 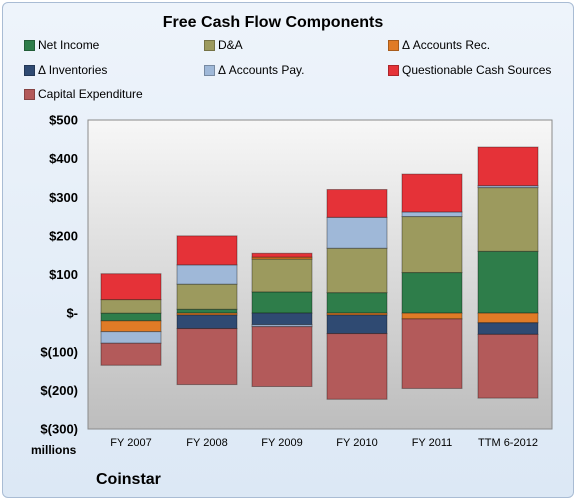 What do you see at coordinates (357, 303) in the screenshot?
I see `bar-segment-net-income-fy-2010` at bounding box center [357, 303].